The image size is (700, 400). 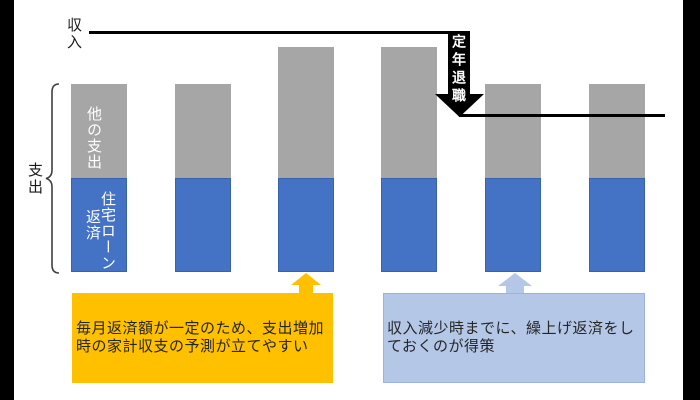 What do you see at coordinates (34, 179) in the screenshot?
I see `expense-label: 支出` at bounding box center [34, 179].